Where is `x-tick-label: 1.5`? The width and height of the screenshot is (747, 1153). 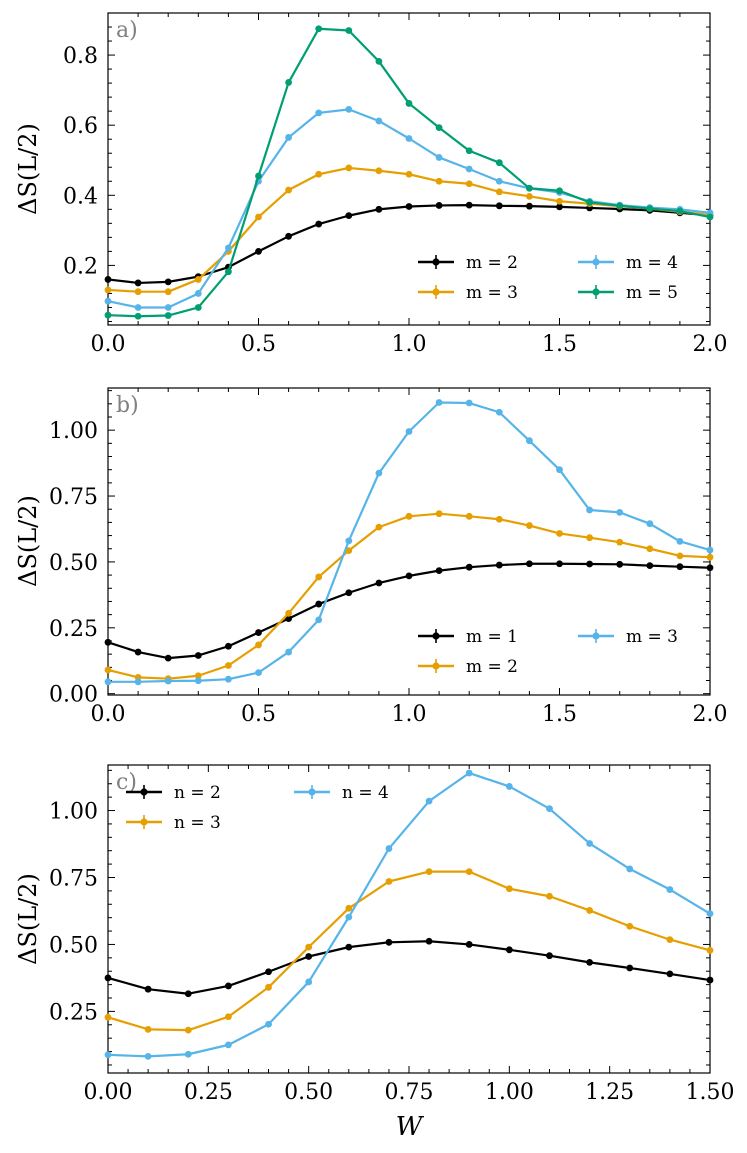
x-tick-label: 1.5 is located at coordinates (559, 344).